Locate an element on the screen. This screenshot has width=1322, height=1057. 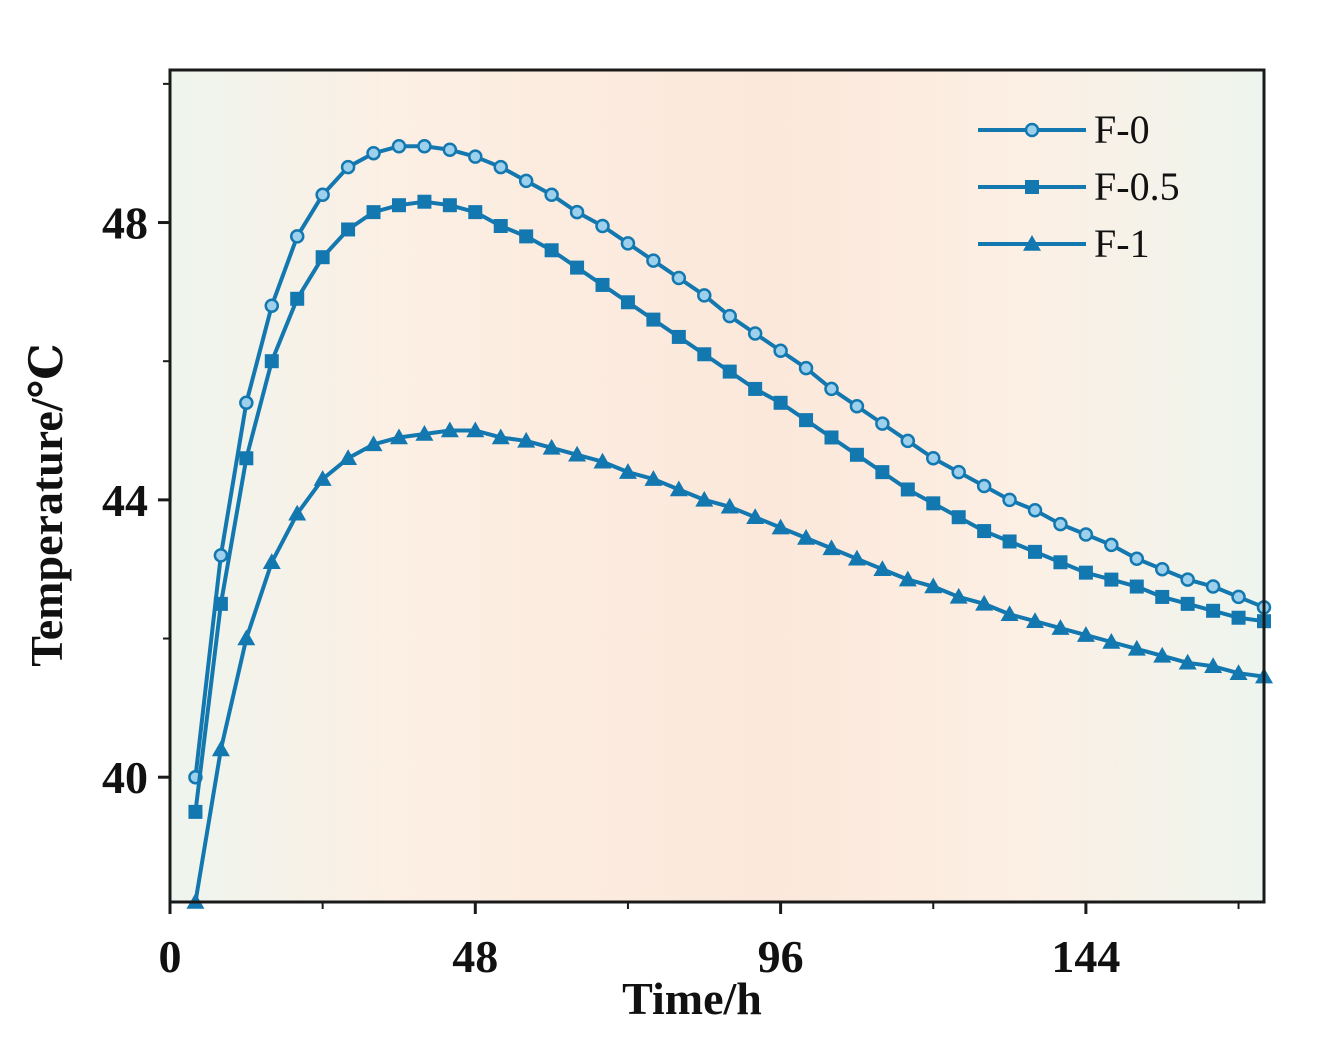
legend: F-0 F-0.5 F-1 is located at coordinates (1079, 186).